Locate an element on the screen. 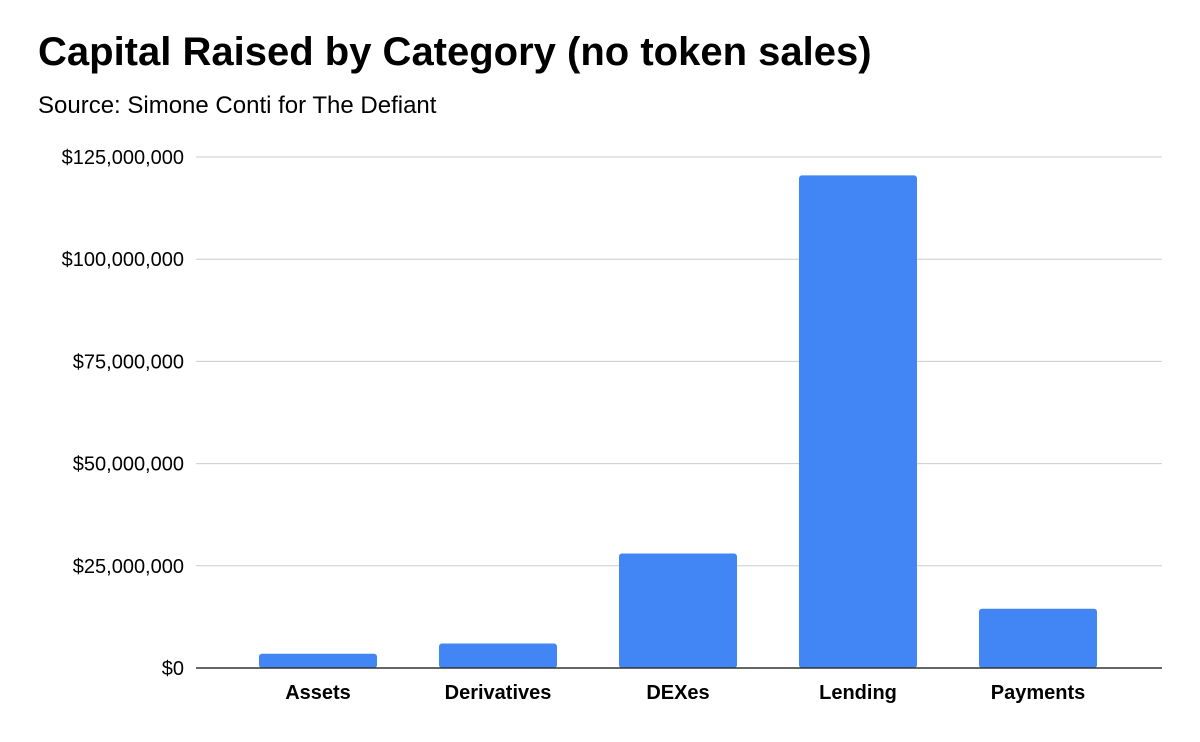  bar-assets is located at coordinates (318, 660).